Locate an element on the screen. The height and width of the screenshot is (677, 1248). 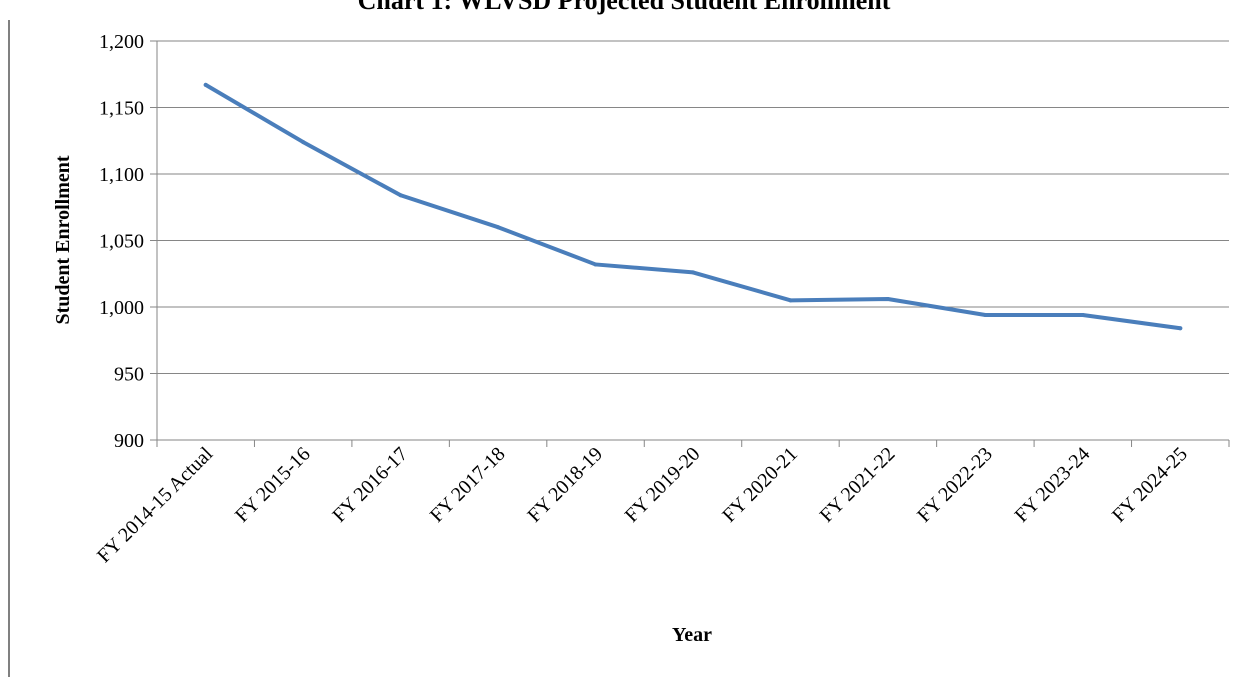
y-tick-label: 900 is located at coordinates (129, 441).